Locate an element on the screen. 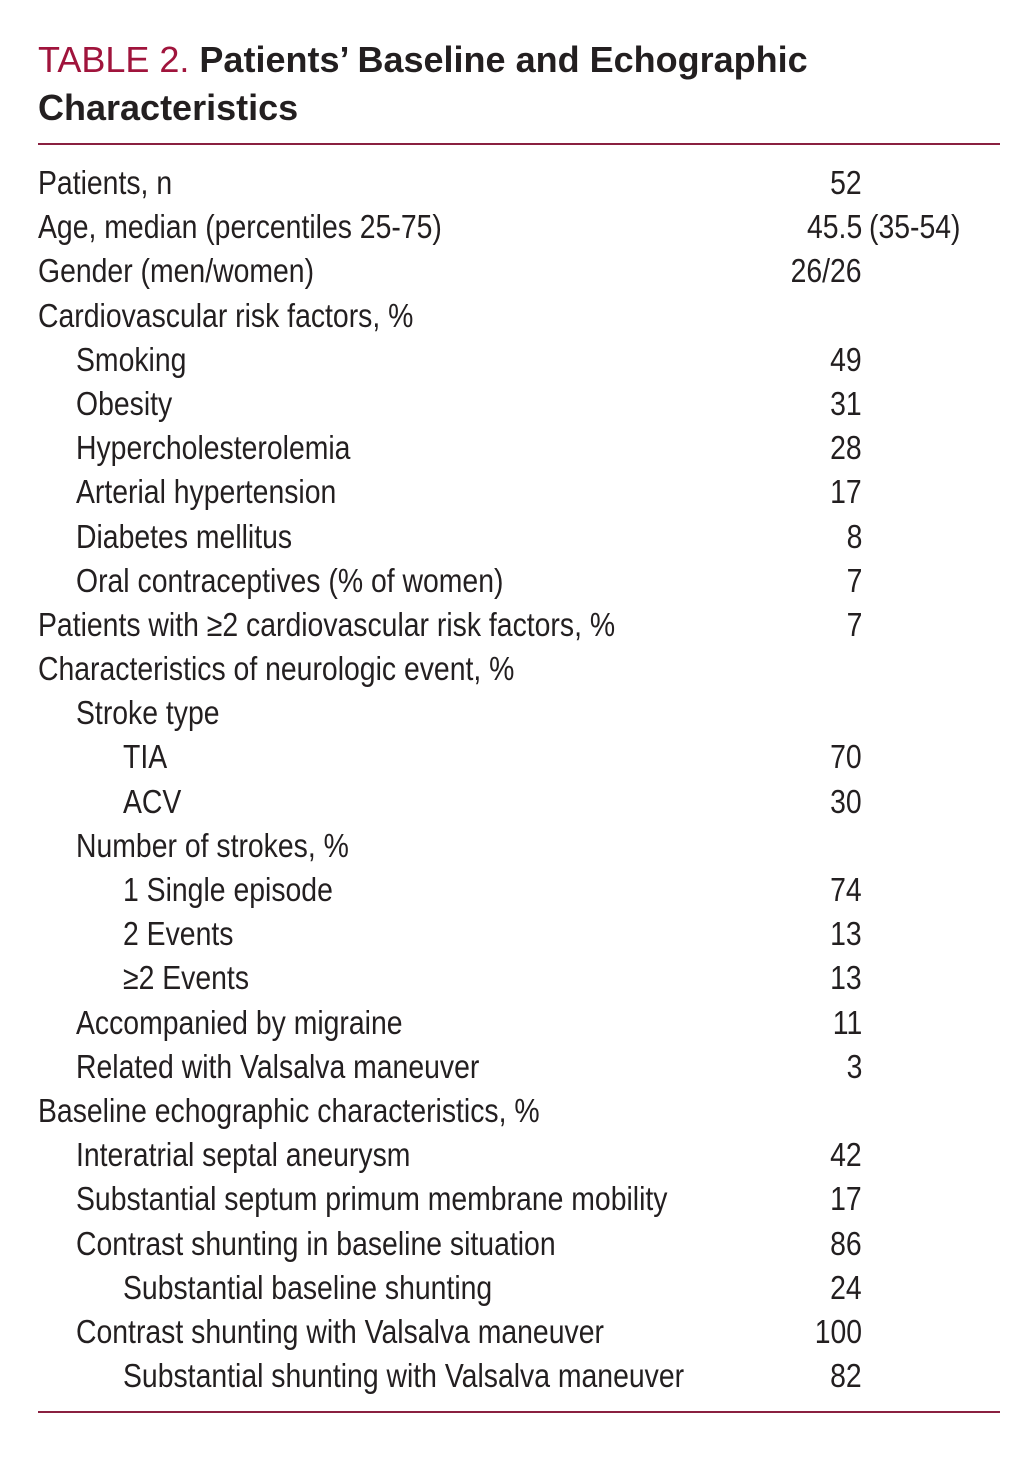  row-label: Baseline echographic characteristics, % is located at coordinates (289, 1110).